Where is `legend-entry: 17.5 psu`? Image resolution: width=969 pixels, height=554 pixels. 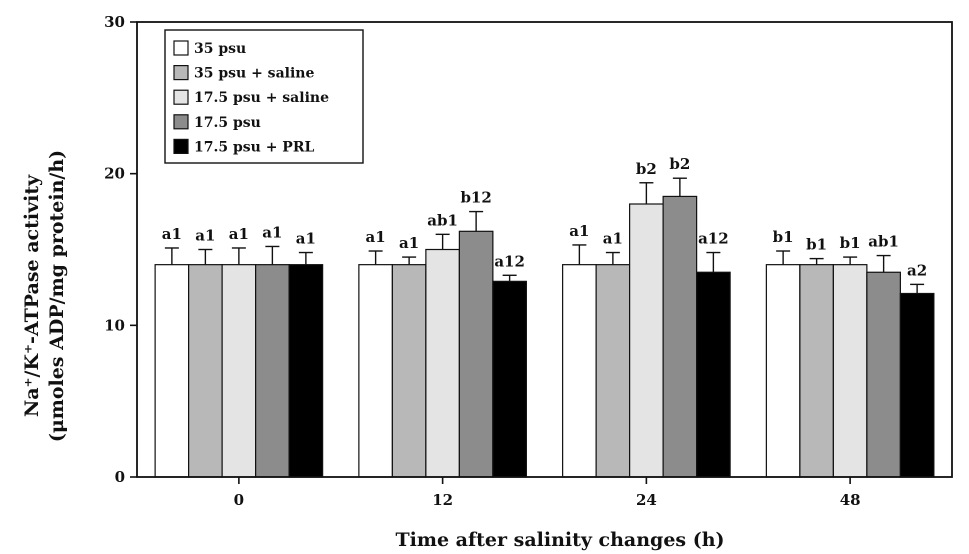
legend-entry: 17.5 psu is located at coordinates (227, 123).